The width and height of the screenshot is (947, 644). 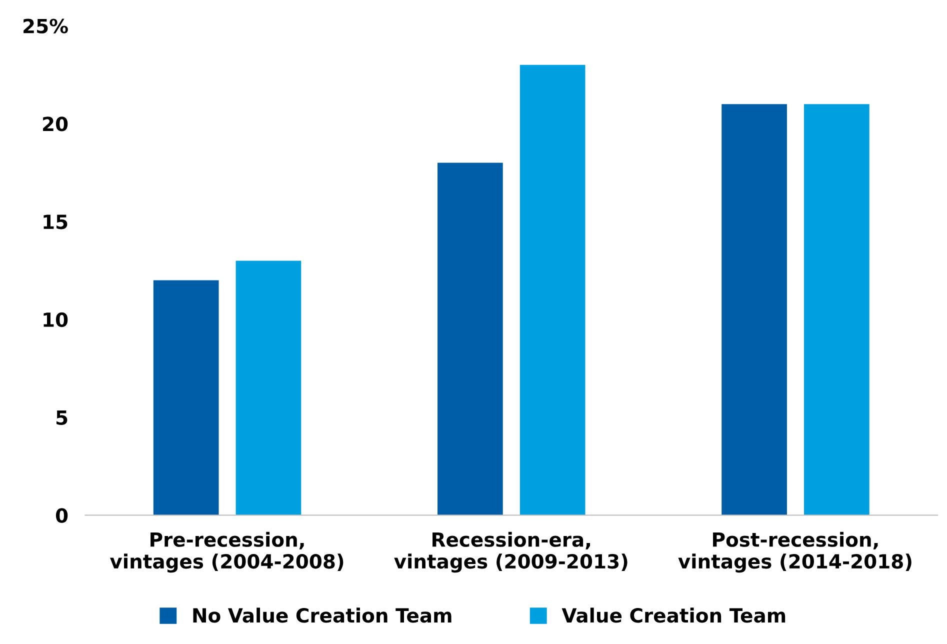 What do you see at coordinates (56, 222) in the screenshot?
I see `y-tick-label: 15` at bounding box center [56, 222].